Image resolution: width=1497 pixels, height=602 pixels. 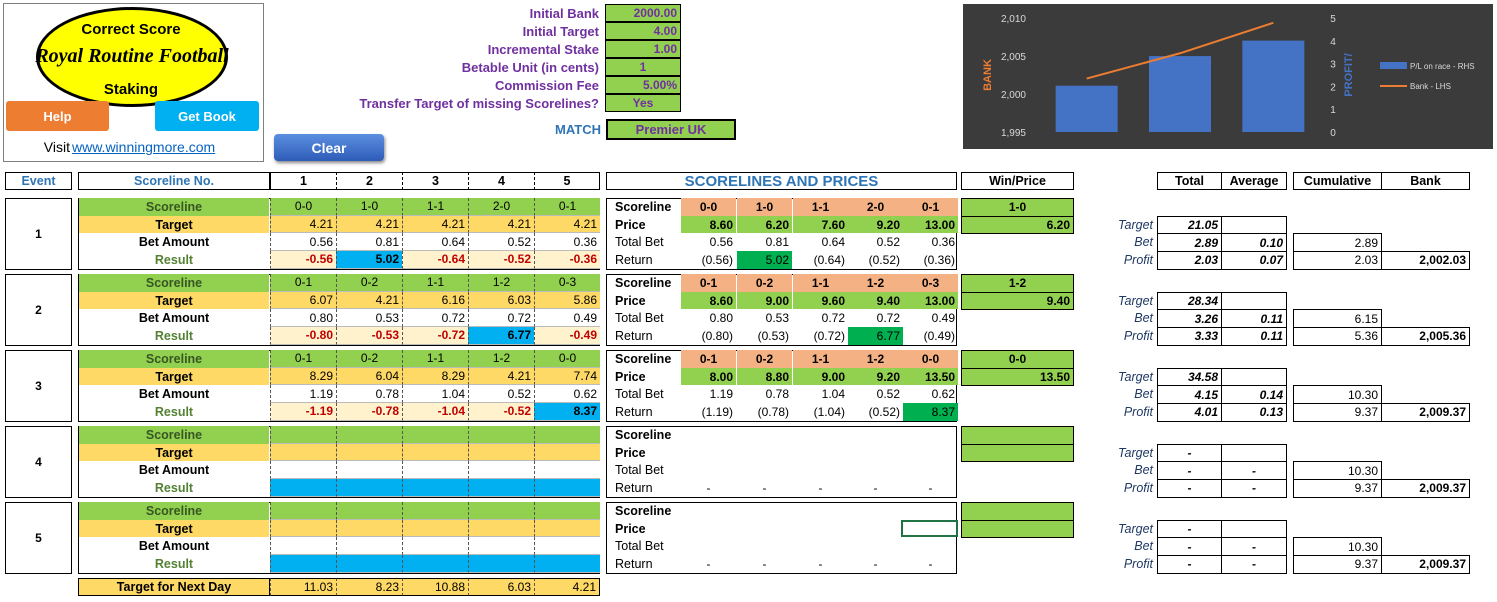 I want to click on return-cell: (0.80), so click(x=717, y=335).